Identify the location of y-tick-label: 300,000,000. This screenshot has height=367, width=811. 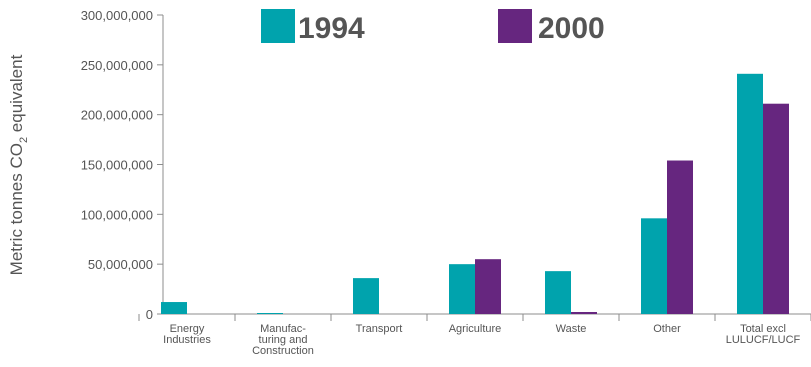
(117, 15).